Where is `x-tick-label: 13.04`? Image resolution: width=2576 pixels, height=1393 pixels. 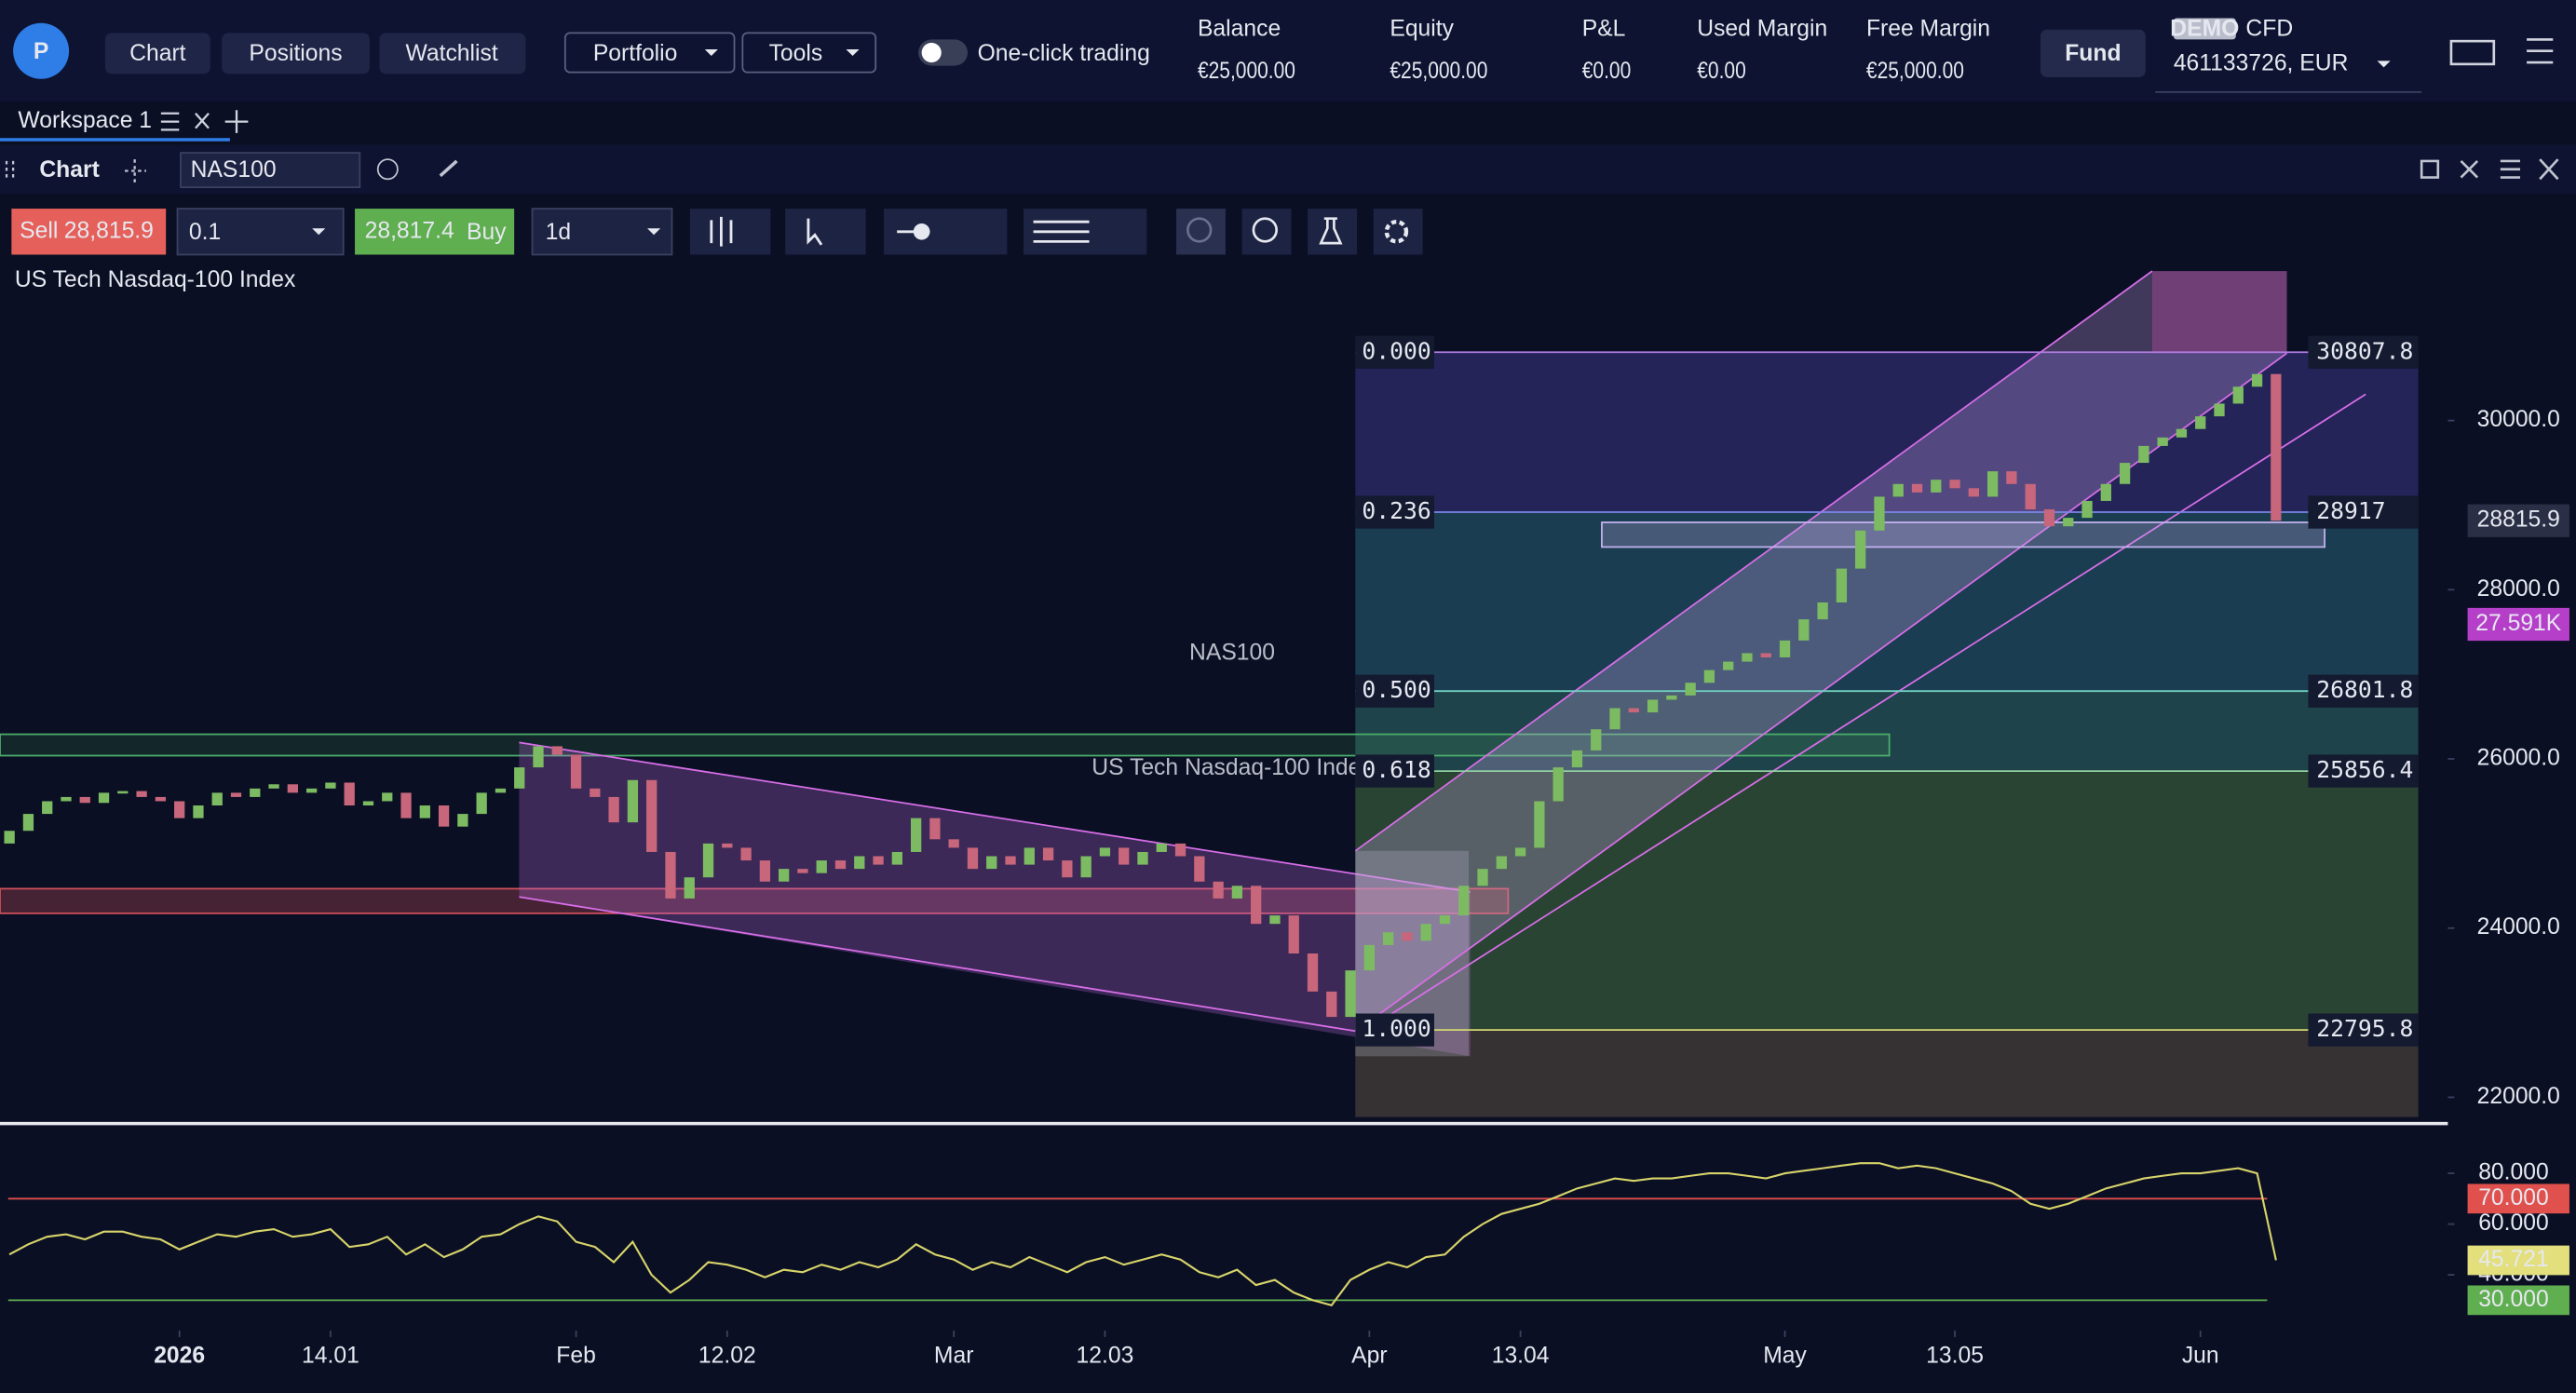
x-tick-label: 13.04 is located at coordinates (1521, 1356).